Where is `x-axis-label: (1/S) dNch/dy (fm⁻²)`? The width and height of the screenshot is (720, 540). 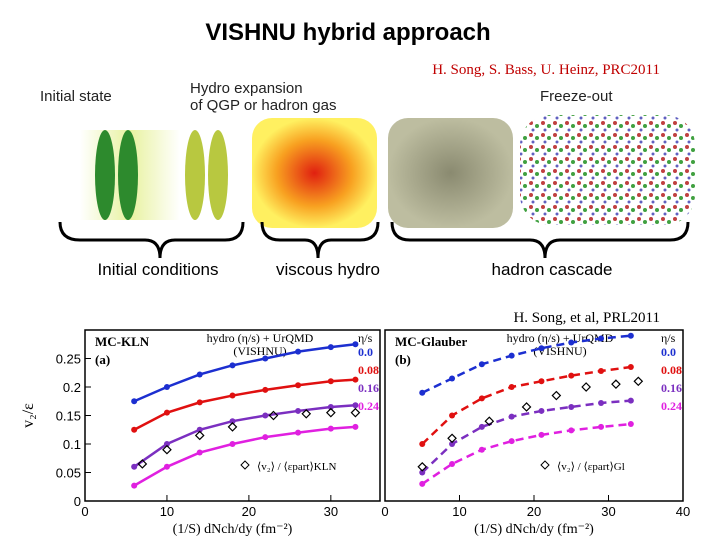 x-axis-label: (1/S) dNch/dy (fm⁻²) is located at coordinates (233, 529).